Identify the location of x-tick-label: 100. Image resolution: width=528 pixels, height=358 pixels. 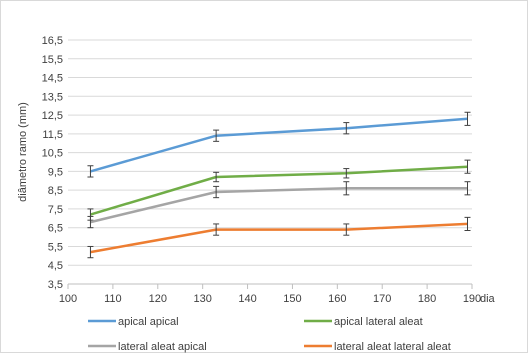
(68, 299).